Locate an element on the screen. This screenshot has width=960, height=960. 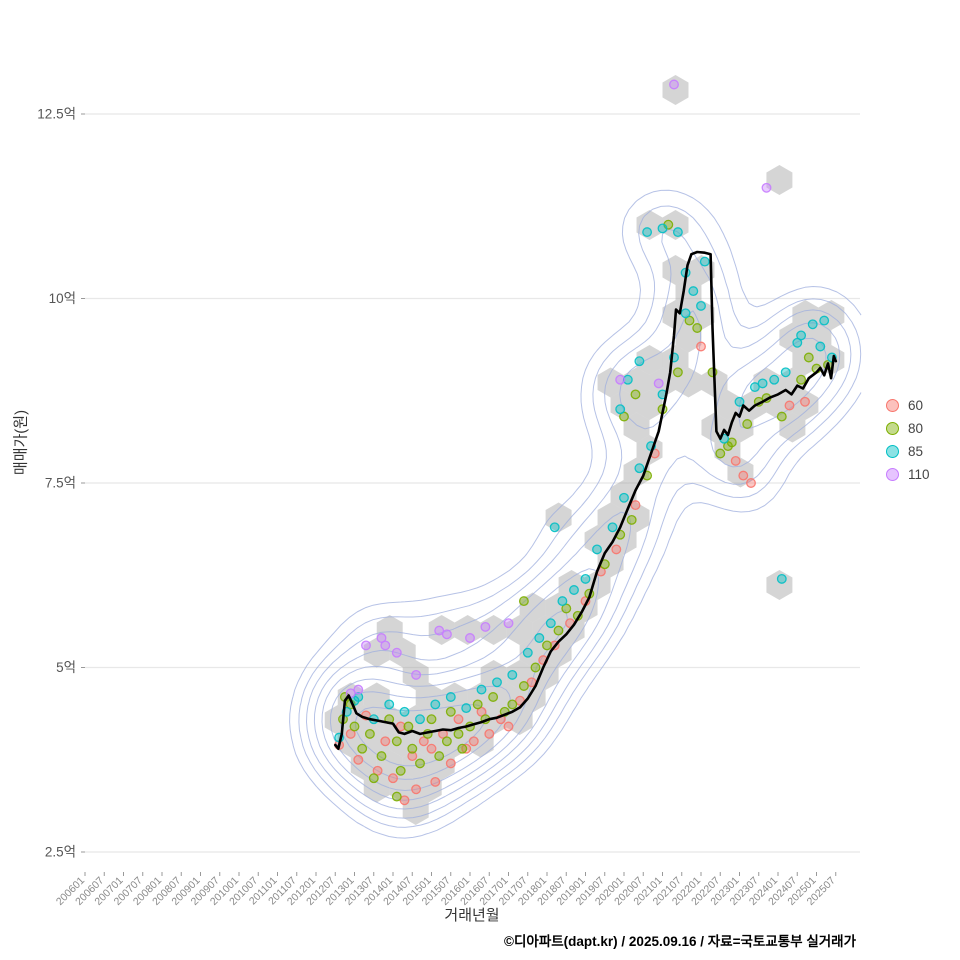
y-tick-label: 7.5억 is located at coordinates (60, 483).